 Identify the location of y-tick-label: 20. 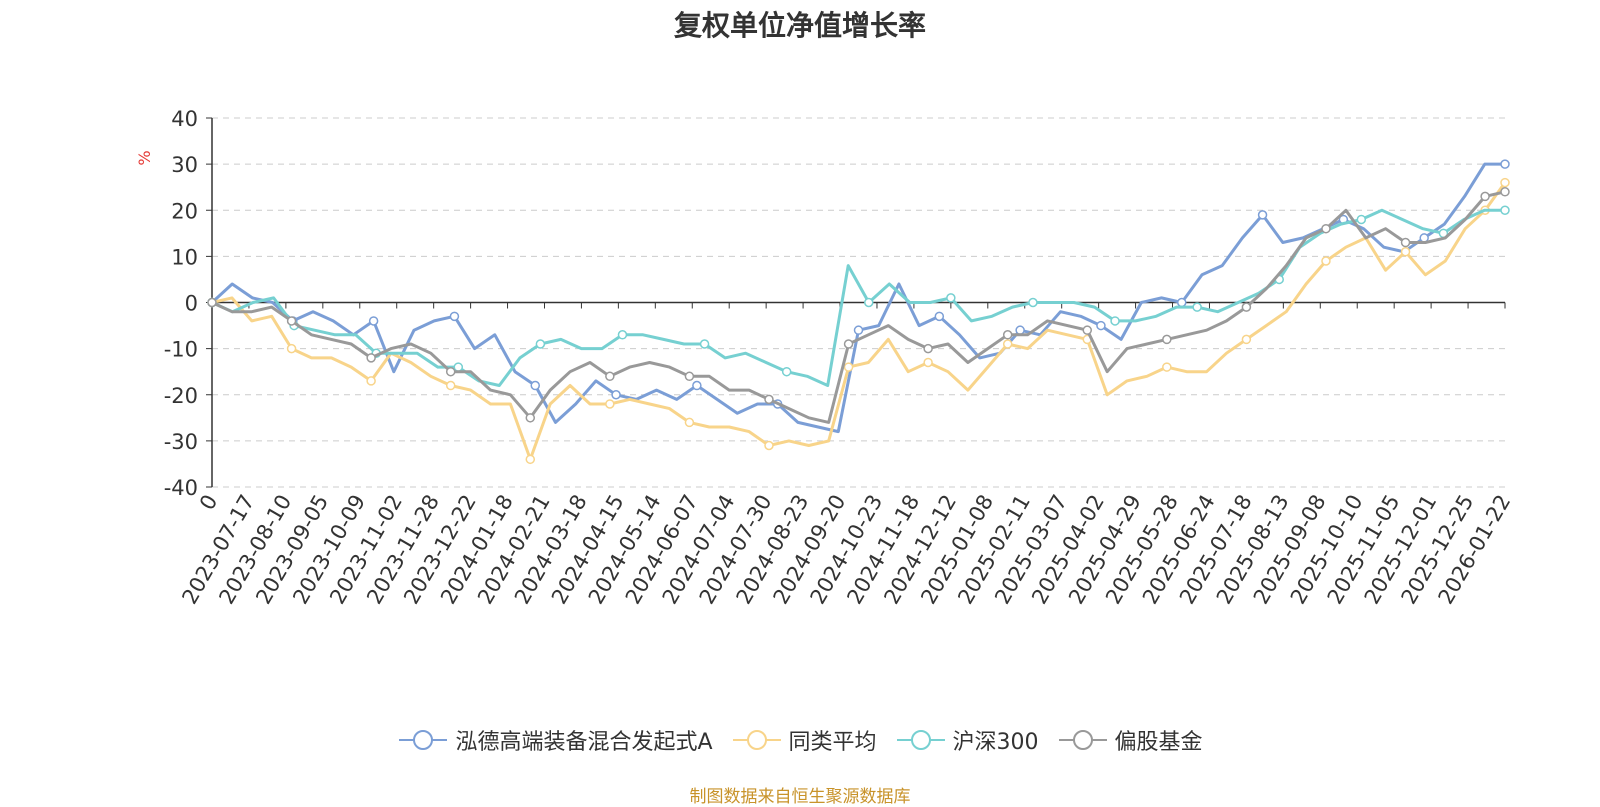
(184, 211).